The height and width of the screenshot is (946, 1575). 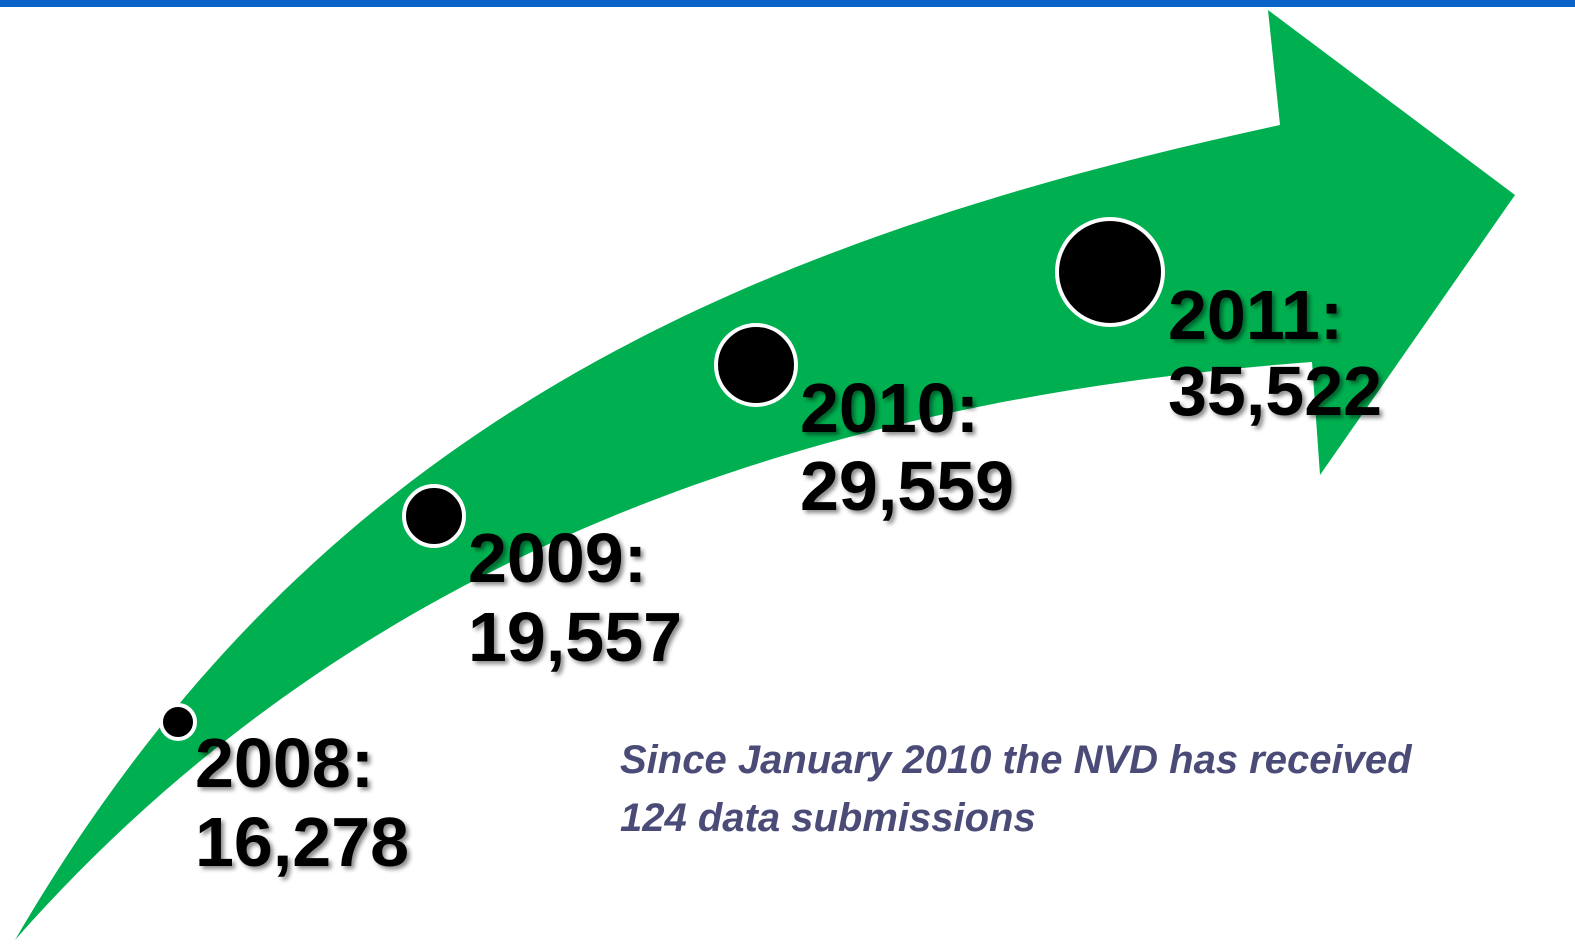 I want to click on milestone-year: 2010:, so click(x=889, y=408).